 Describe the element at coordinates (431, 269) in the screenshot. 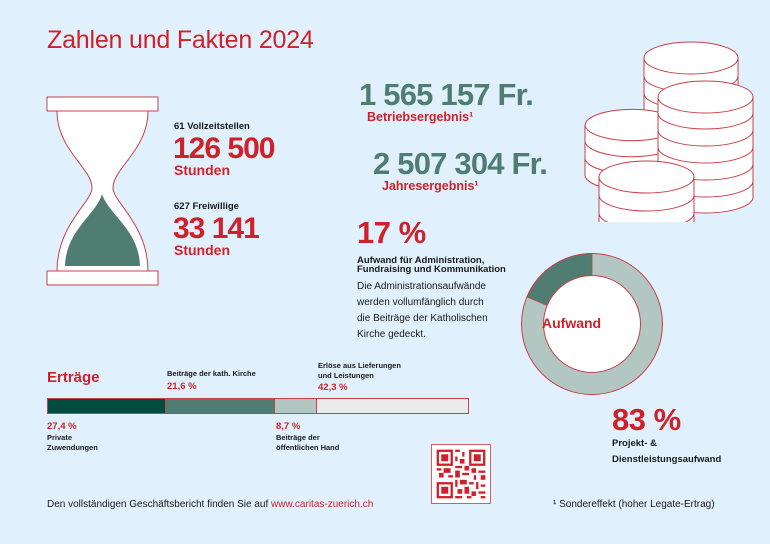

I see `admin-heading-line2: Fundraising und Kommunikation` at that location.